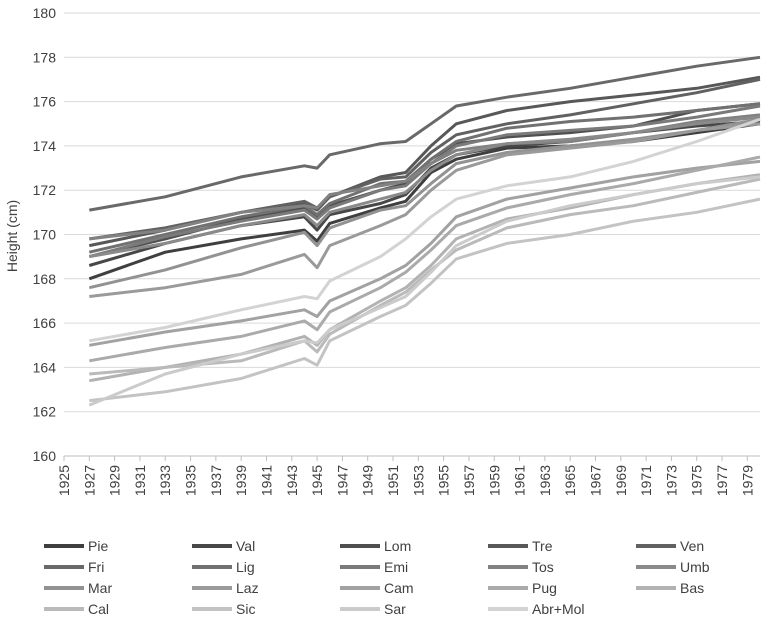  Describe the element at coordinates (414, 545) in the screenshot. I see `legend-item: Lom` at that location.